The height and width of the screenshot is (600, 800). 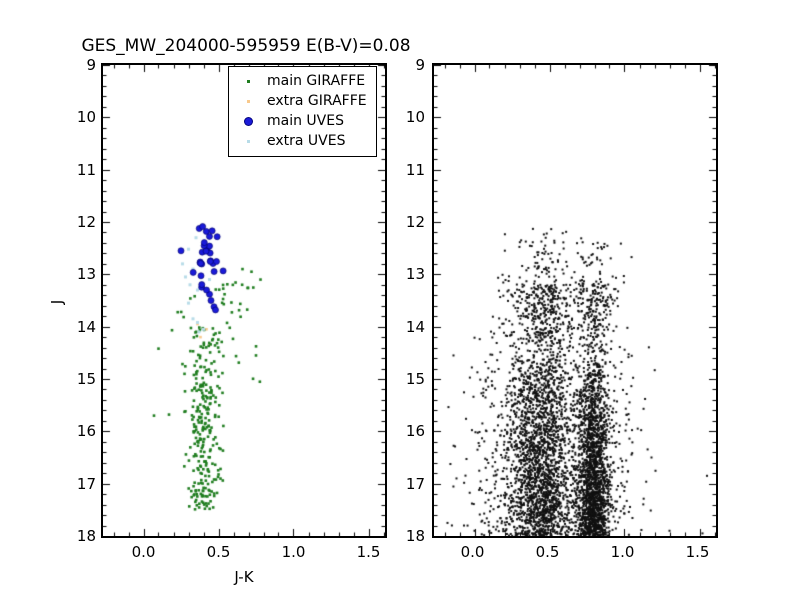 What do you see at coordinates (248, 101) in the screenshot?
I see `extra-giraffe-marker-icon` at bounding box center [248, 101].